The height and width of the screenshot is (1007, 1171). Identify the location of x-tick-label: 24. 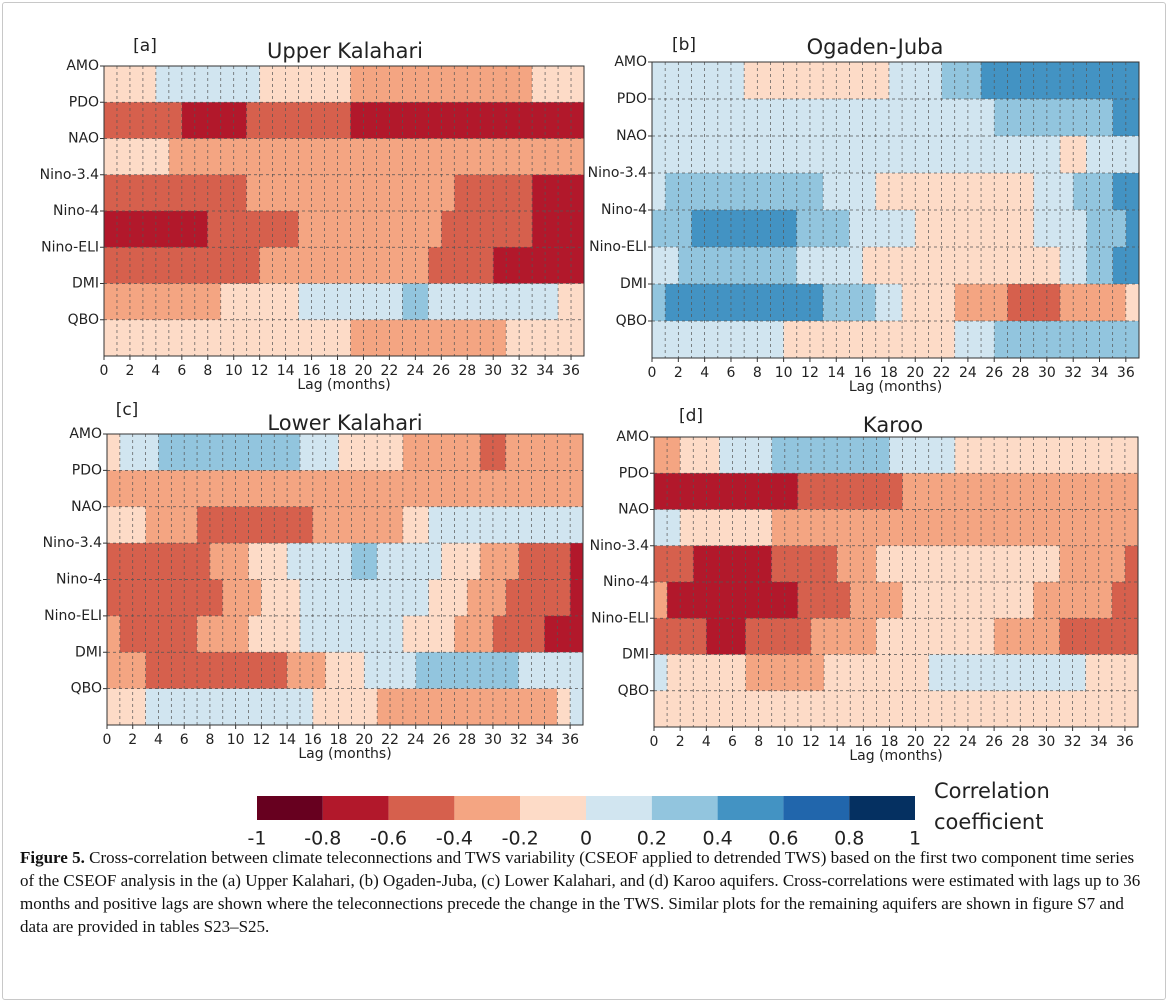
(416, 740).